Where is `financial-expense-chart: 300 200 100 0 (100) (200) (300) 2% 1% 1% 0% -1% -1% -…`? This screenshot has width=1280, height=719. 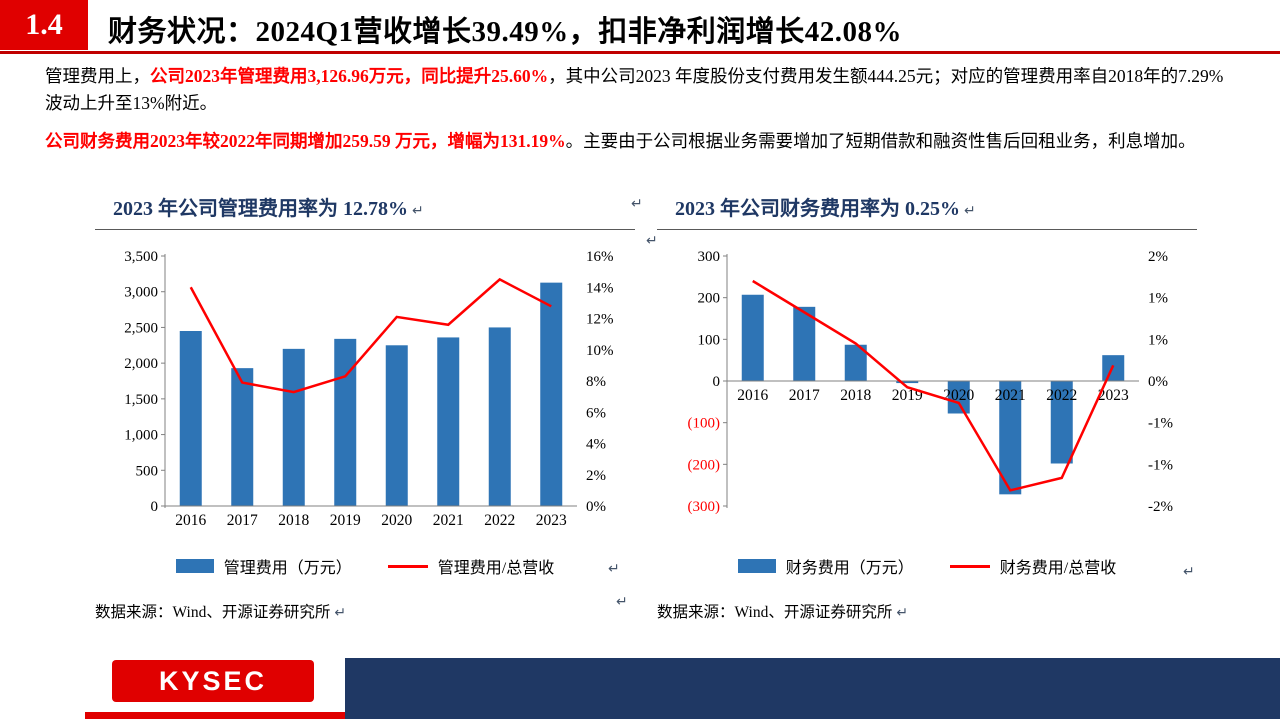 financial-expense-chart: 300 200 100 0 (100) (200) (300) 2% 1% 1% 0% -1% -1% -… is located at coordinates (931, 382).